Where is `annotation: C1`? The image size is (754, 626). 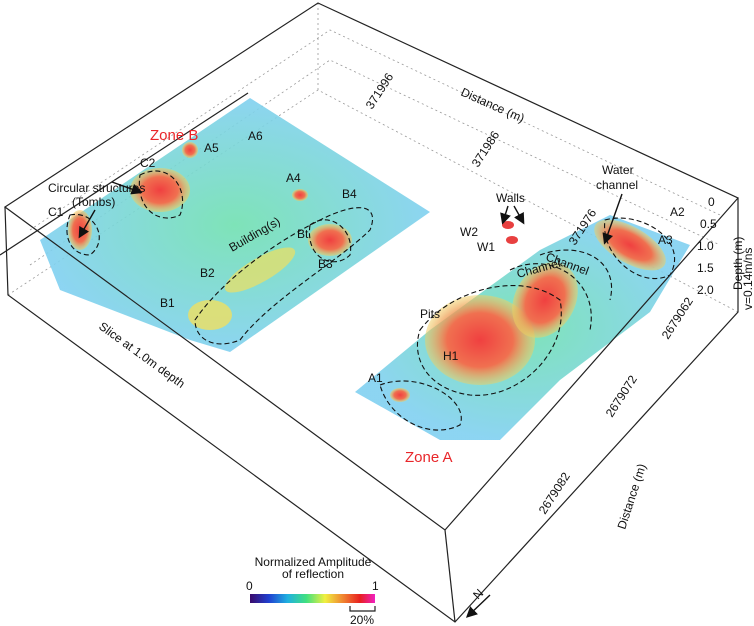
annotation: C1 is located at coordinates (56, 212).